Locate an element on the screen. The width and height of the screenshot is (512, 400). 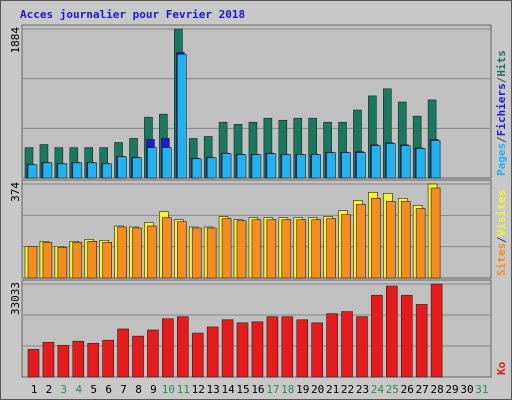
x-tick-label: 26 is located at coordinates (407, 389).